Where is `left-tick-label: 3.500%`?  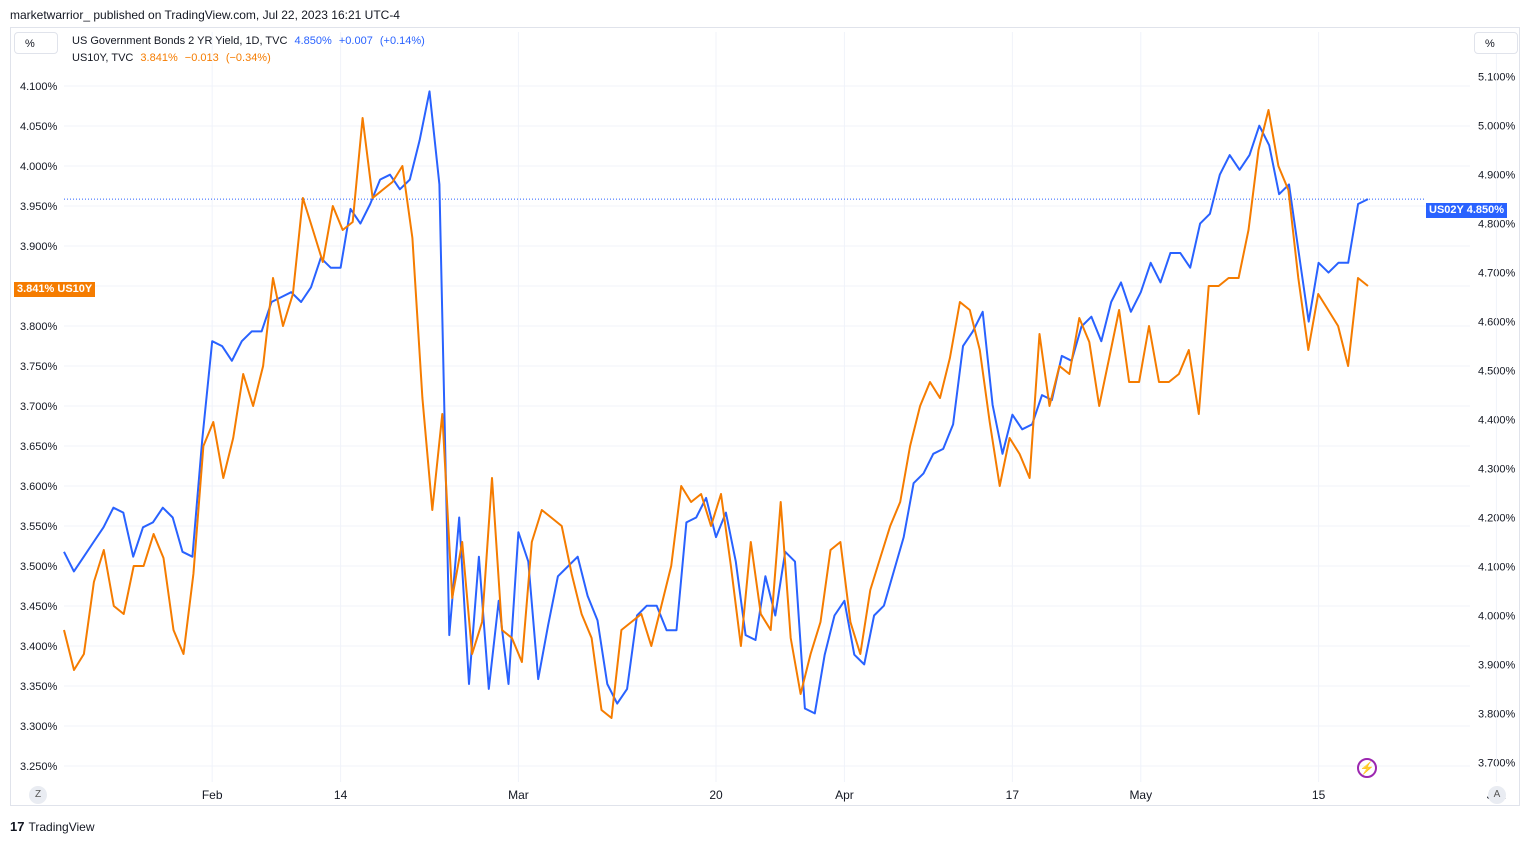
left-tick-label: 3.500% is located at coordinates (39, 567).